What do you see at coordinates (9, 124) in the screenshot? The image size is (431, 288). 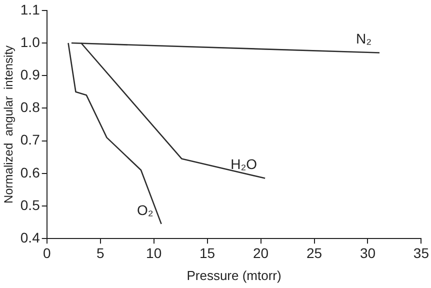 I see `y-axis-title: Normalized angular intensity` at bounding box center [9, 124].